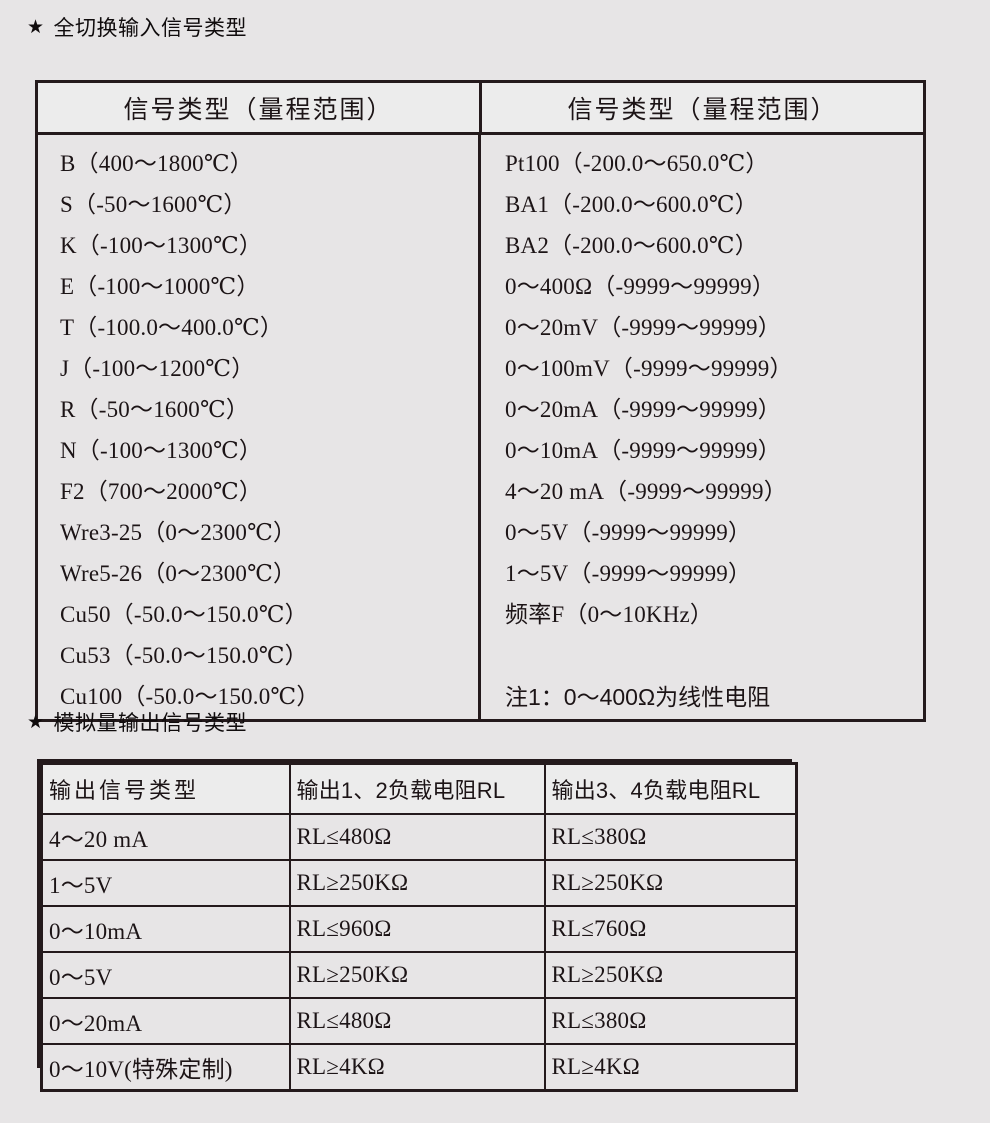 The width and height of the screenshot is (990, 1123). What do you see at coordinates (670, 788) in the screenshot?
I see `output-table-header-2: 输出3、4负载电阻RL` at bounding box center [670, 788].